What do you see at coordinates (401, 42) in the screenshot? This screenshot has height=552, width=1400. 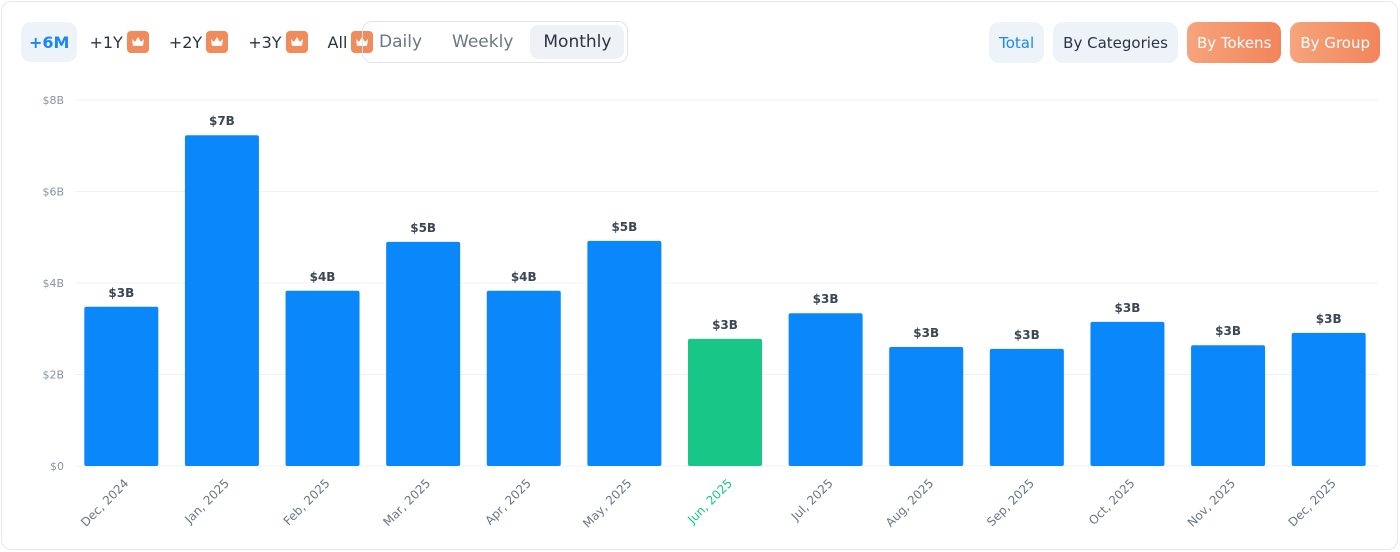 I see `granularity-daily: Daily` at bounding box center [401, 42].